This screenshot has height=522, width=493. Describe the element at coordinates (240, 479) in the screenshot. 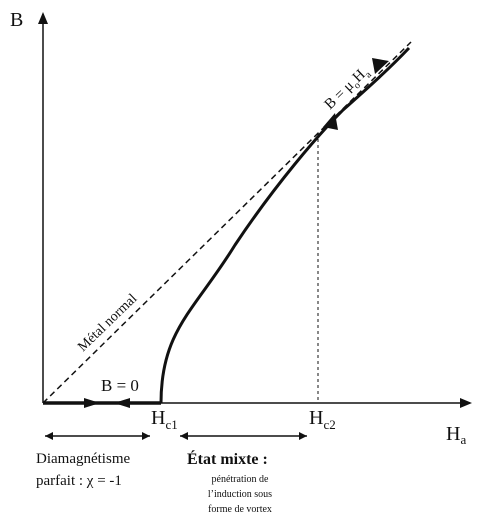

I see `mixed-region-line1: pénétration de` at that location.